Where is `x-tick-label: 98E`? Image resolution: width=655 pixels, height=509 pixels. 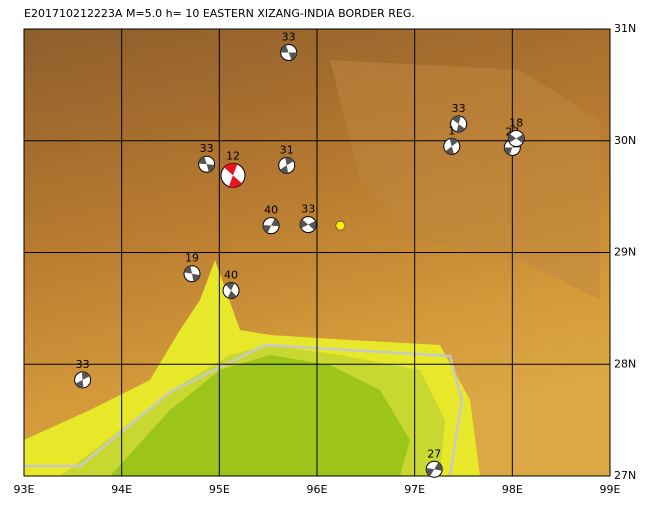 x-tick-label: 98E is located at coordinates (512, 489).